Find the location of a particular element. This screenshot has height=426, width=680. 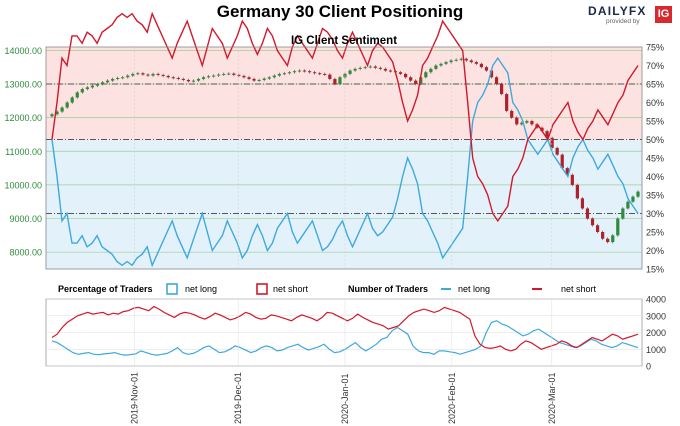

percent-tick-label: 25% is located at coordinates (655, 233).